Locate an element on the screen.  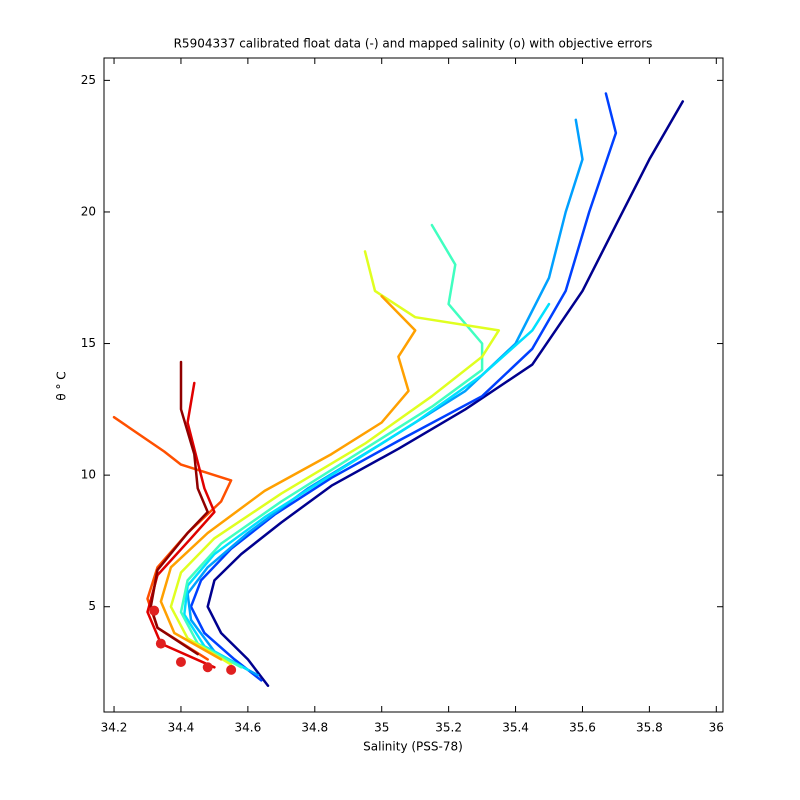
x-tick-label: 35 is located at coordinates (381, 728).